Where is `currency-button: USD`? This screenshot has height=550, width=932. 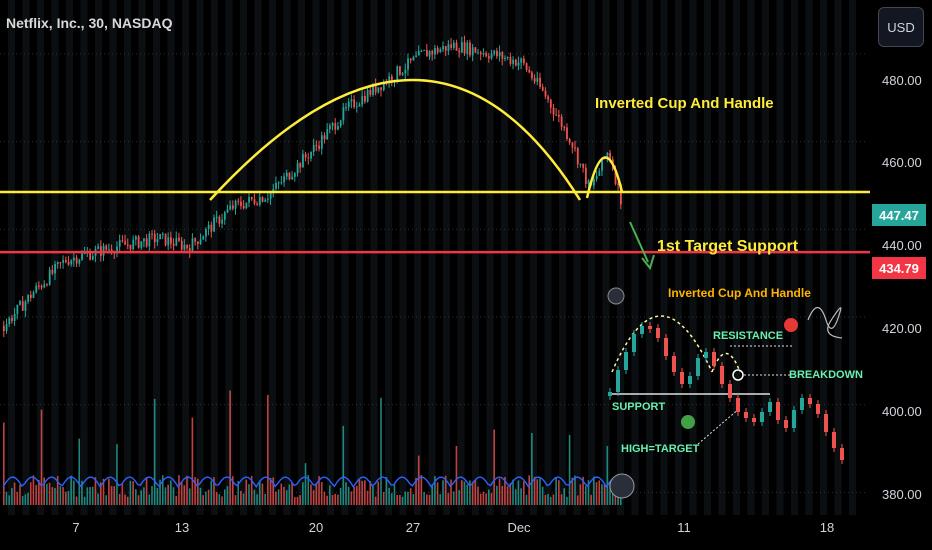
currency-button: USD is located at coordinates (901, 27).